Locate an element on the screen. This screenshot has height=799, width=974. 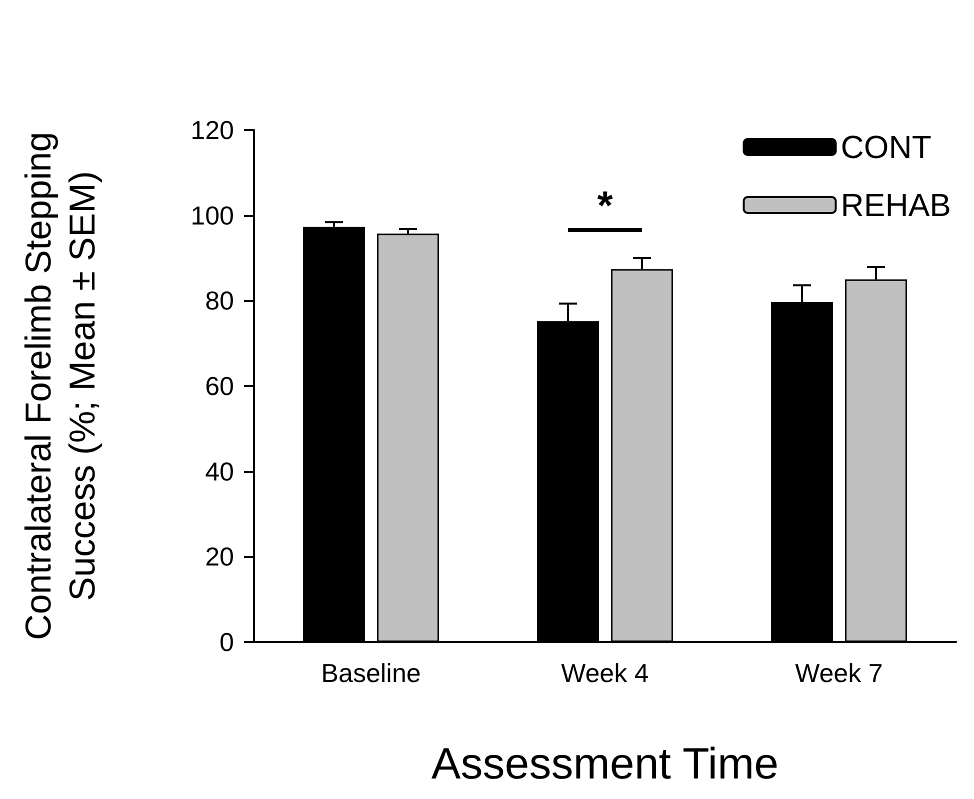
legend-label: CONT is located at coordinates (886, 147).